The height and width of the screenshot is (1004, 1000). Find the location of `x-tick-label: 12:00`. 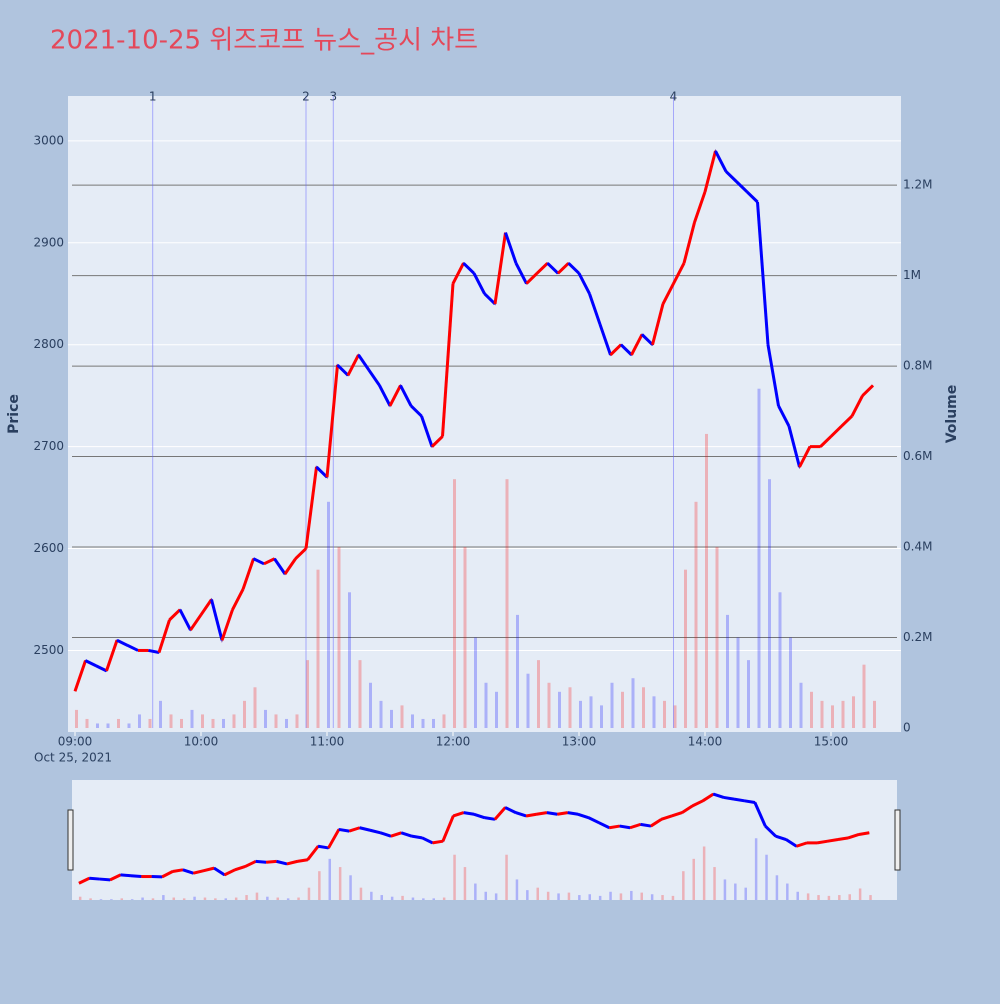

x-tick-label: 12:00 is located at coordinates (453, 742).